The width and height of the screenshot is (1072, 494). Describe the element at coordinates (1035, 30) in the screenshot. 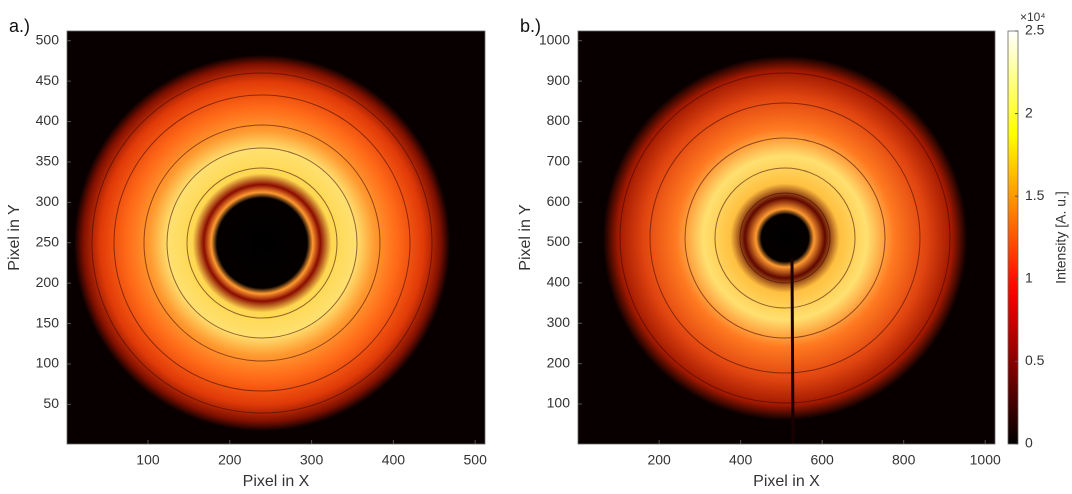

I see `colorbar-tick-label: 2.5` at that location.